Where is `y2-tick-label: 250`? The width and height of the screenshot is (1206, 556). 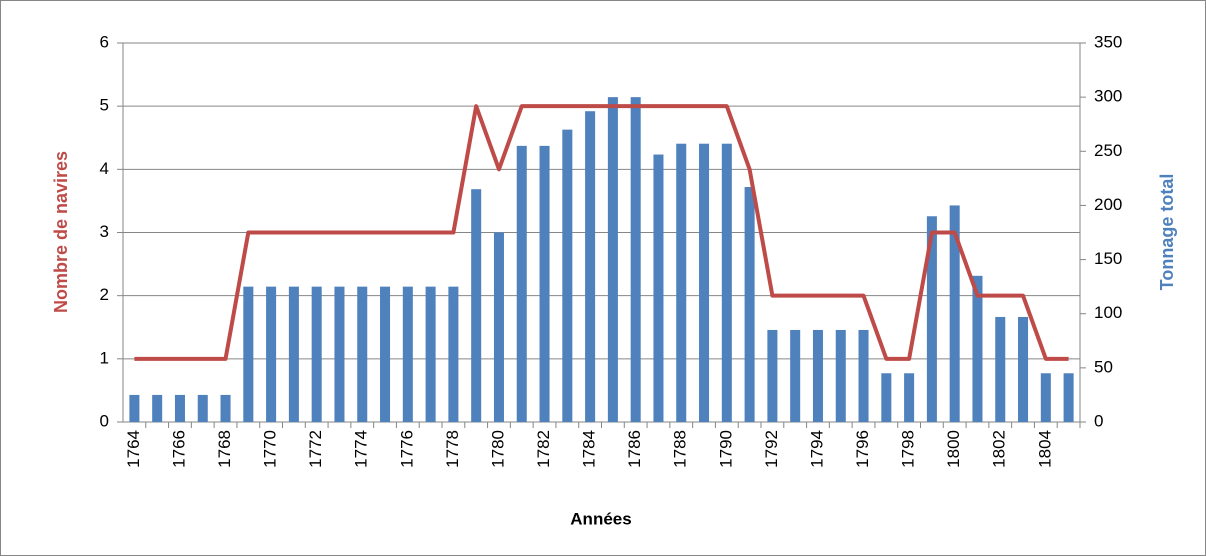 y2-tick-label: 250 is located at coordinates (1108, 150).